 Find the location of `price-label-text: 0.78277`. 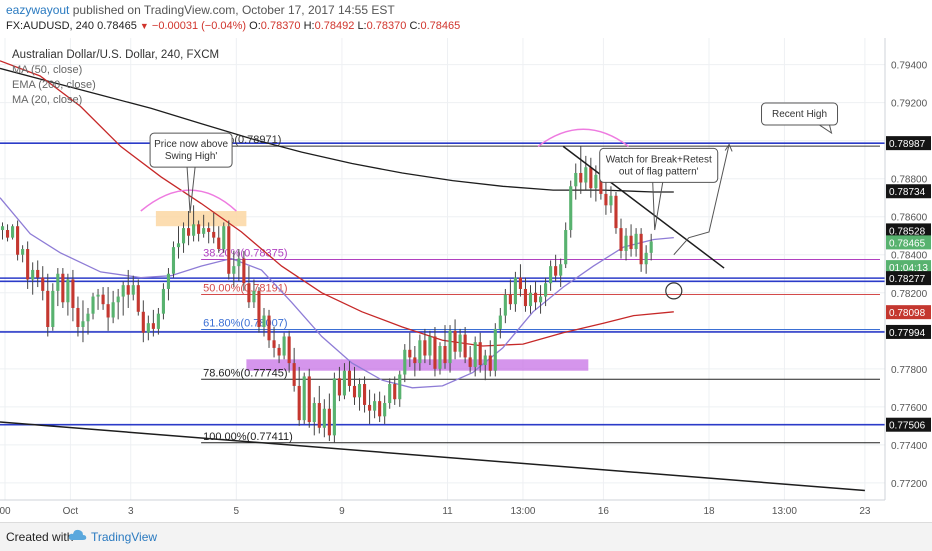

price-label-text: 0.78277 is located at coordinates (907, 279).